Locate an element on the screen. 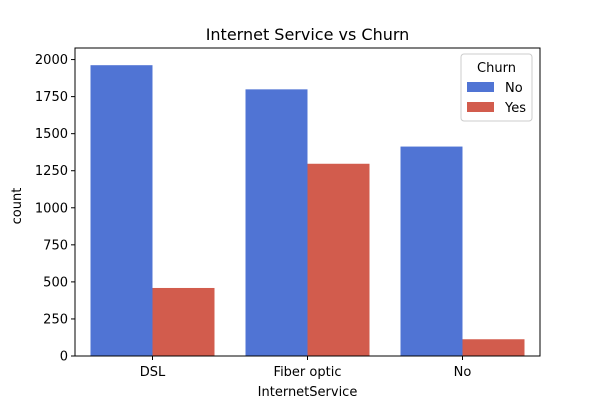 The height and width of the screenshot is (400, 600). x-tick-label: No is located at coordinates (463, 372).